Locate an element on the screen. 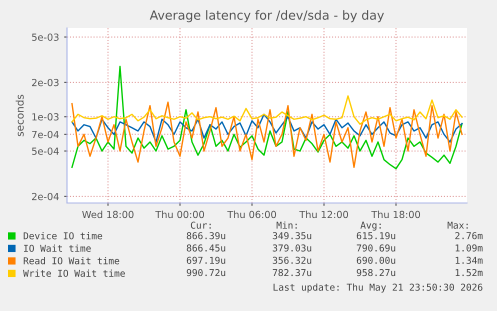 The image size is (497, 311). text: 866.45u is located at coordinates (206, 248).